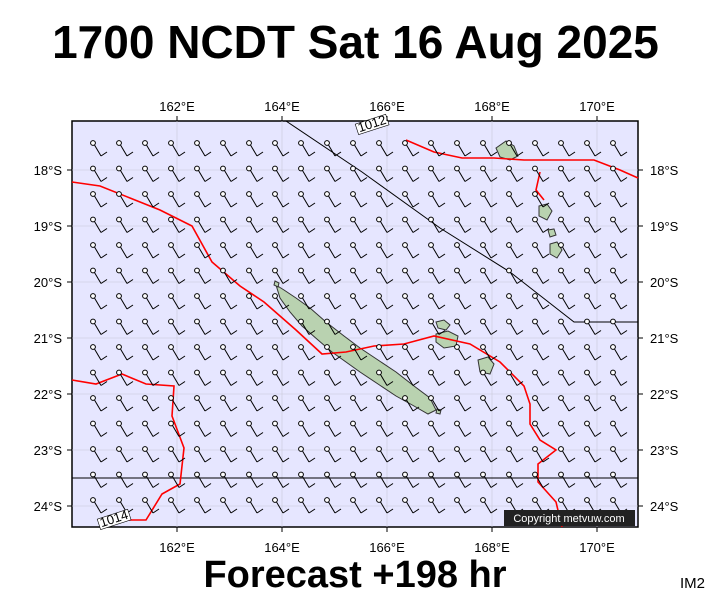  I want to click on copyright-box, so click(569, 518).